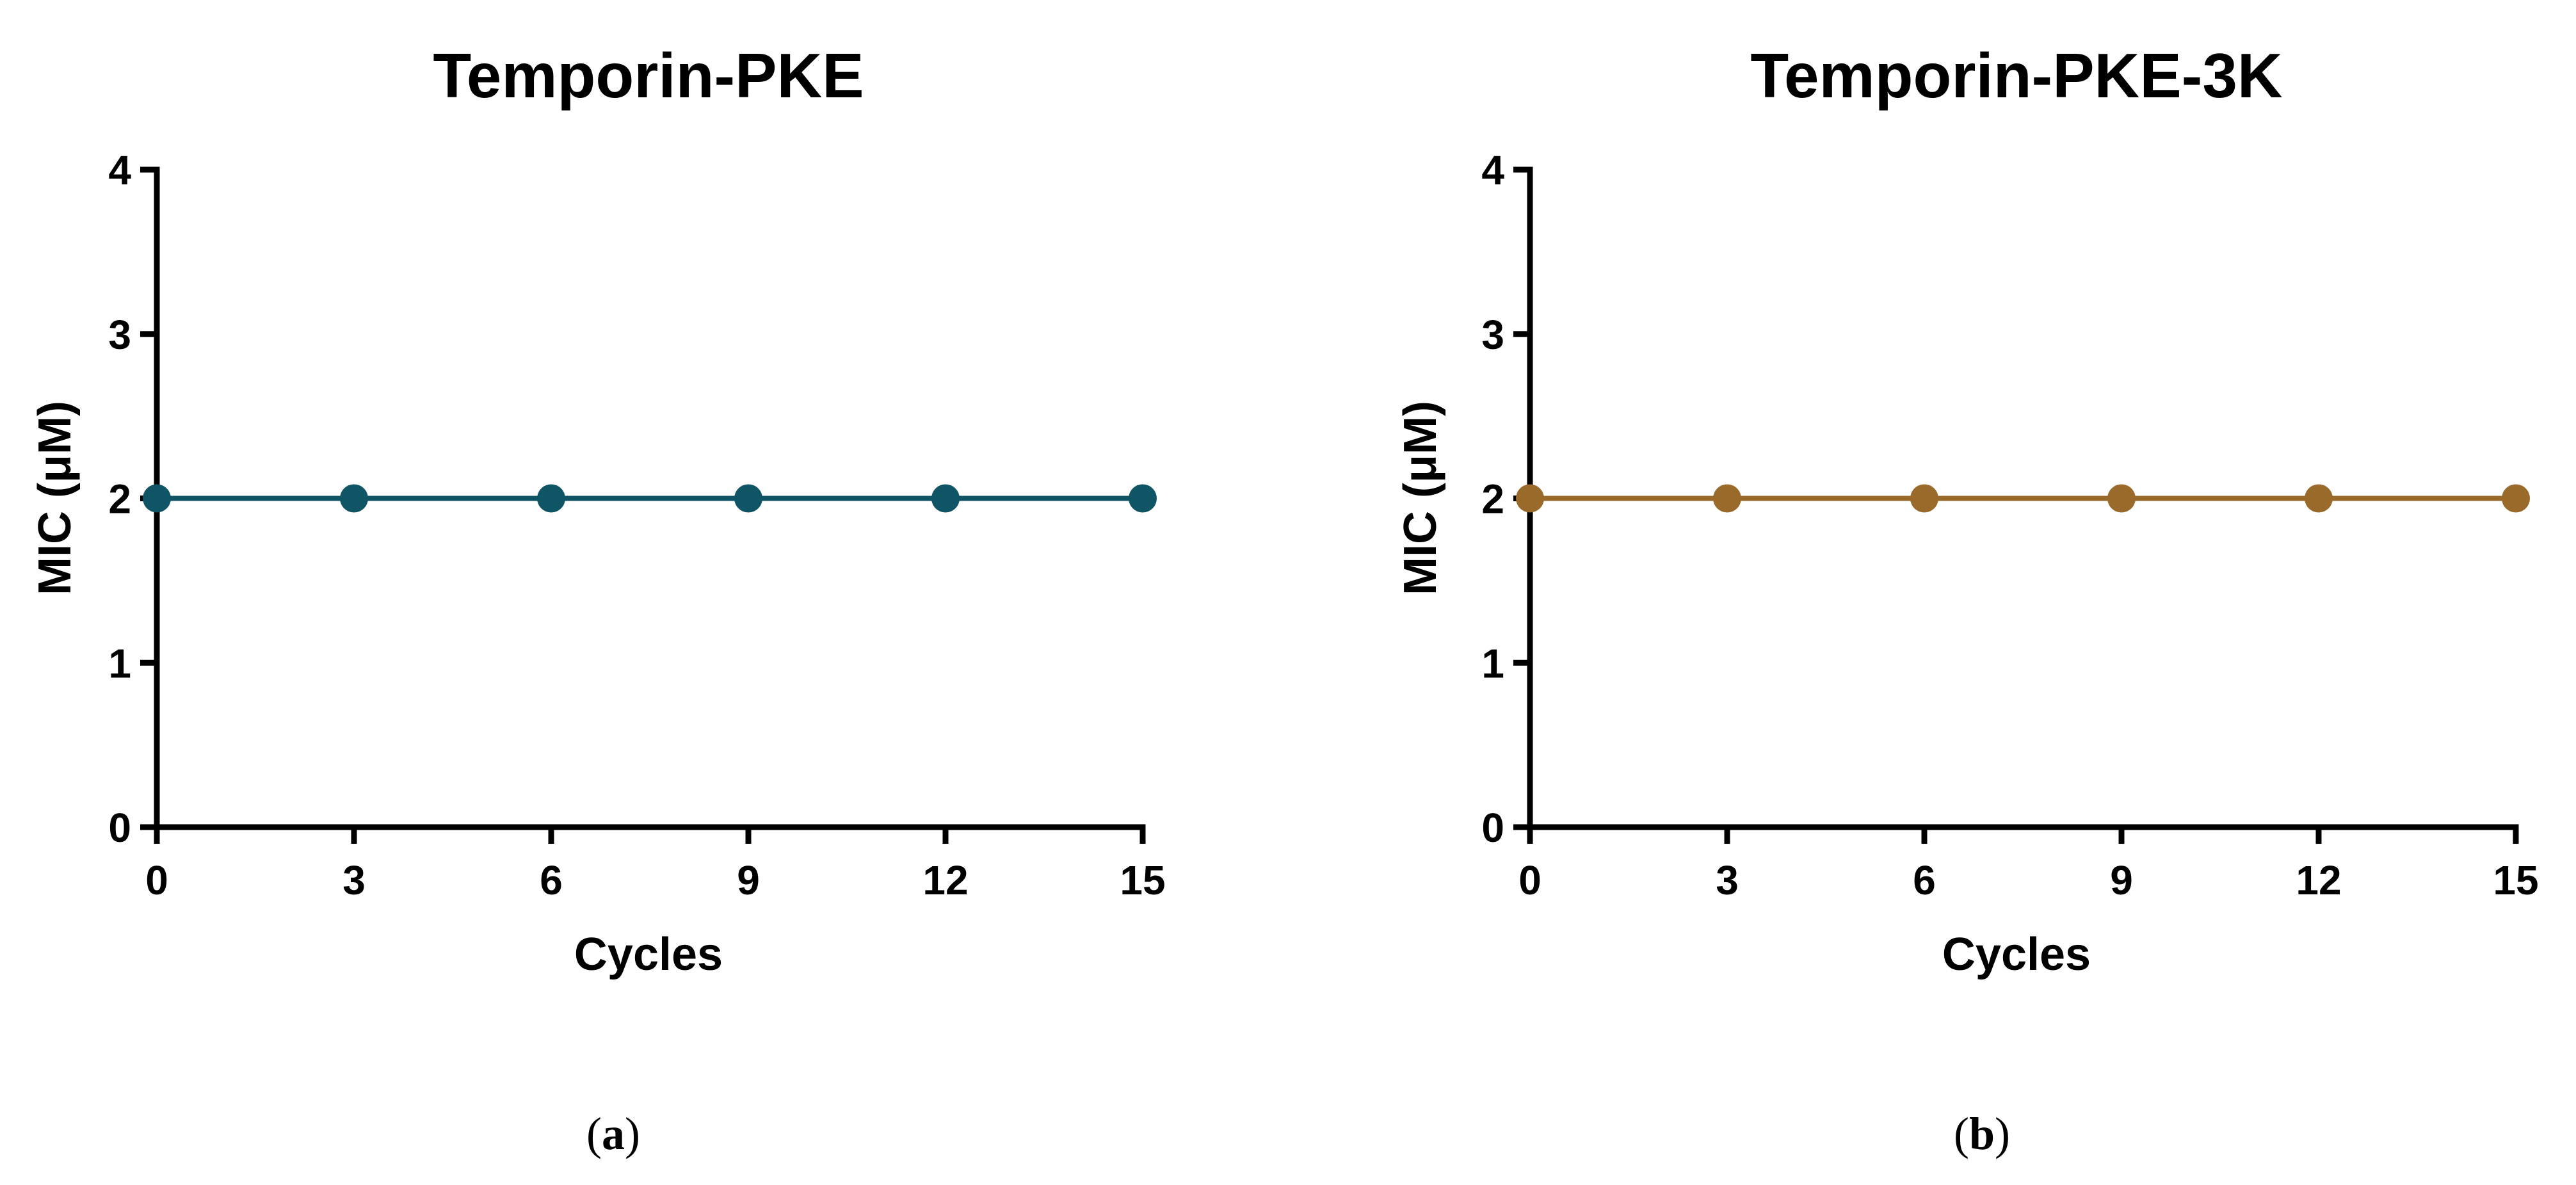 The image size is (2576, 1185). I want to click on panel-label: (a), so click(613, 1134).